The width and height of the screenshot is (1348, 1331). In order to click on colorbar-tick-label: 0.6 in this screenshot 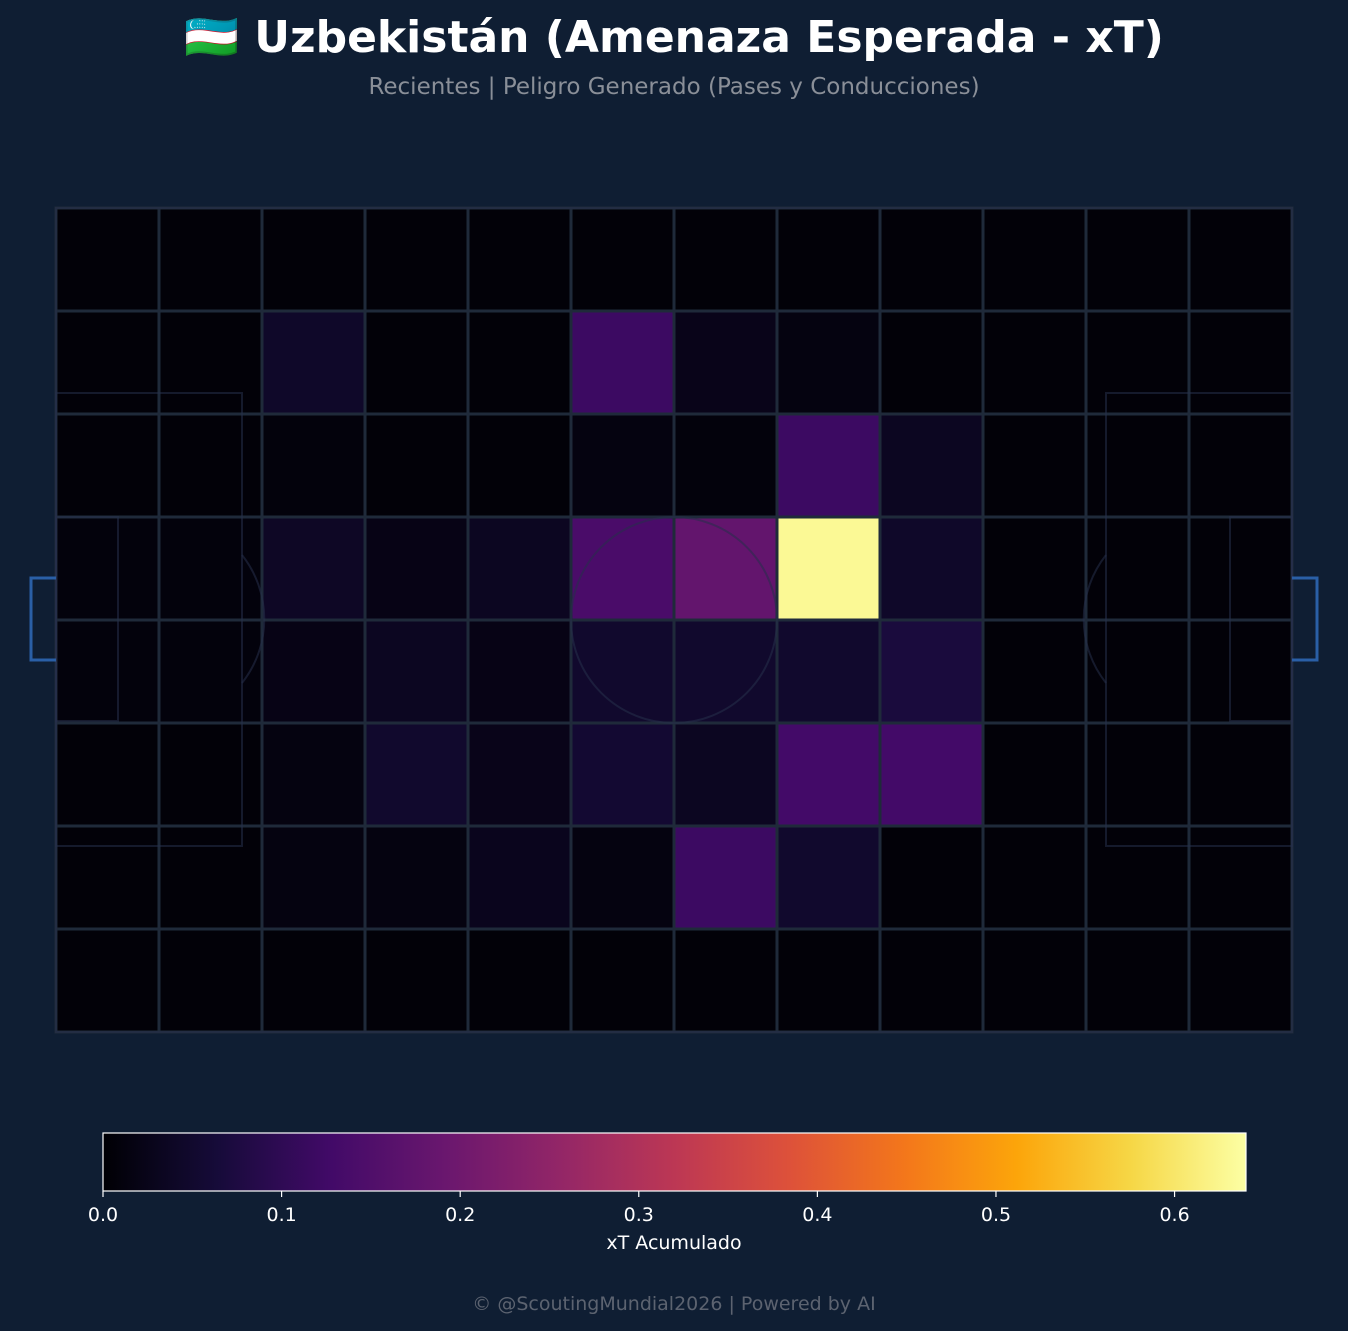, I will do `click(1174, 1215)`.